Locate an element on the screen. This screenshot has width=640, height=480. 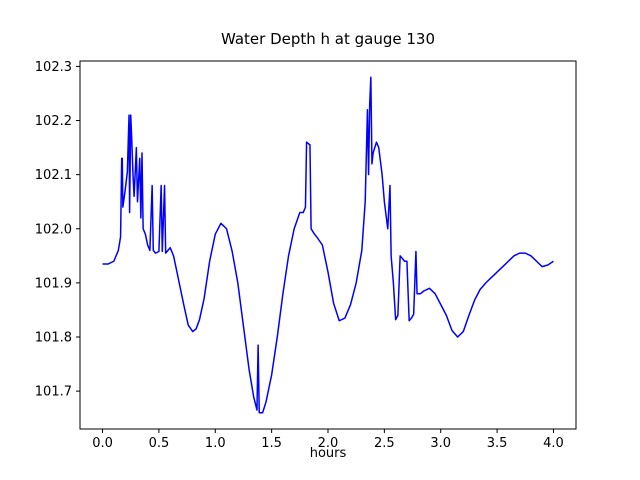
x-tick-label: 2.5 is located at coordinates (384, 443).